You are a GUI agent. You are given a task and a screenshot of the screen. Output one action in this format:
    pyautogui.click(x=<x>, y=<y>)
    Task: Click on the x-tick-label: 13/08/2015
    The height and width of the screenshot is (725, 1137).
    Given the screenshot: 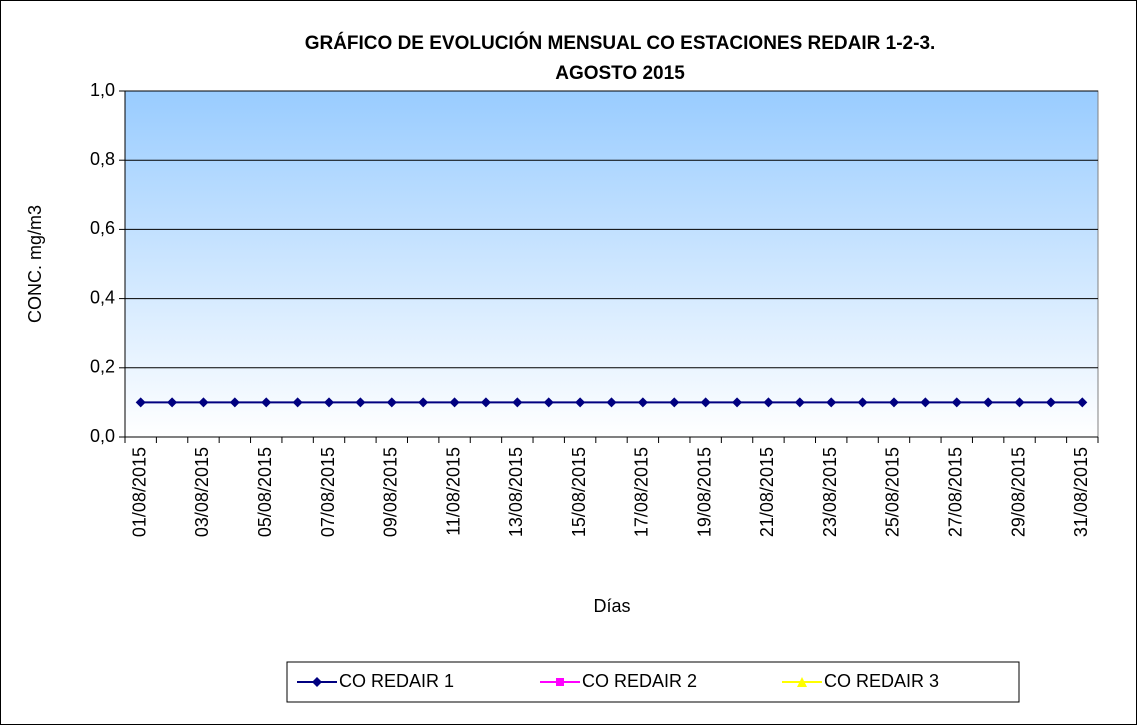 What is the action you would take?
    pyautogui.click(x=516, y=492)
    